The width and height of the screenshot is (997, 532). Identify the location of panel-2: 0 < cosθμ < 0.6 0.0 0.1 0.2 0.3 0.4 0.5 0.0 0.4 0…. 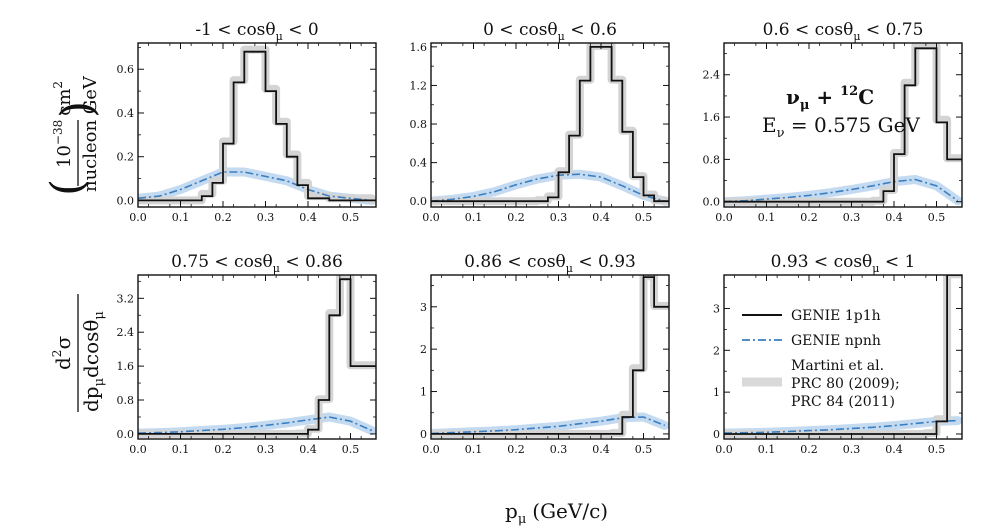
(540, 122).